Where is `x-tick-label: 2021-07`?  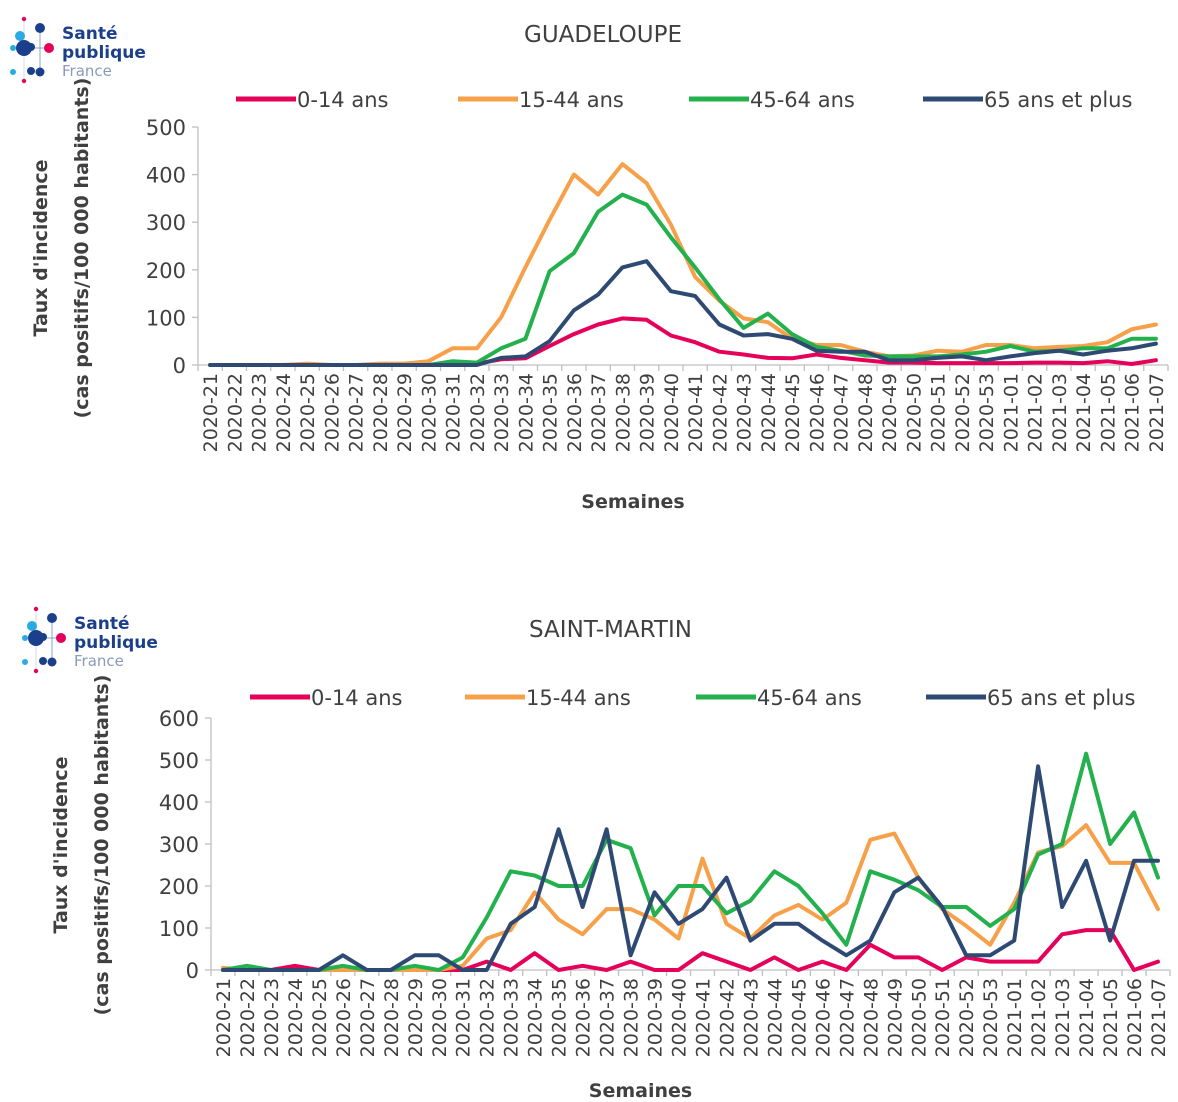
x-tick-label: 2021-07 is located at coordinates (1159, 1017).